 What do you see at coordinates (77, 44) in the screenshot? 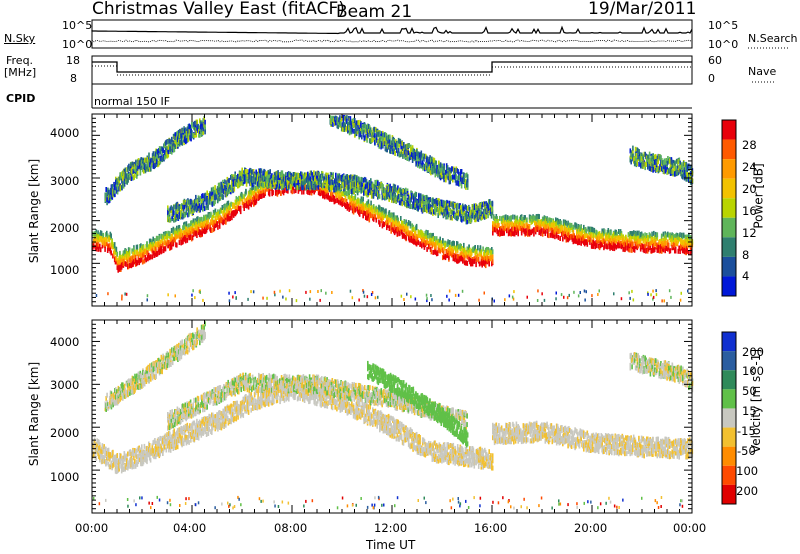
I see `nsky-tick-bottom: 10^0` at bounding box center [77, 44].